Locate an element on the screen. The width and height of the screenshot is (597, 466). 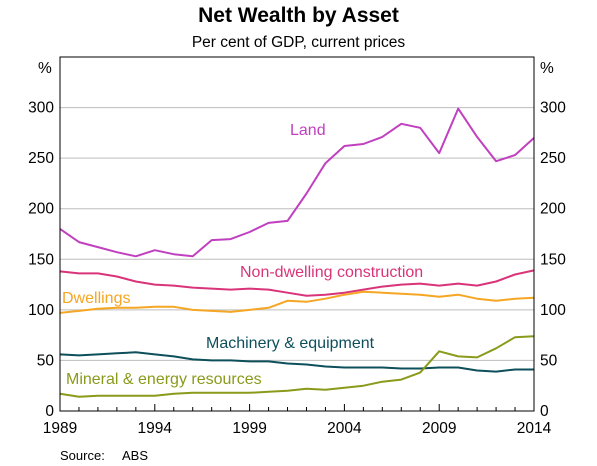
source-label: Source: is located at coordinates (82, 455).